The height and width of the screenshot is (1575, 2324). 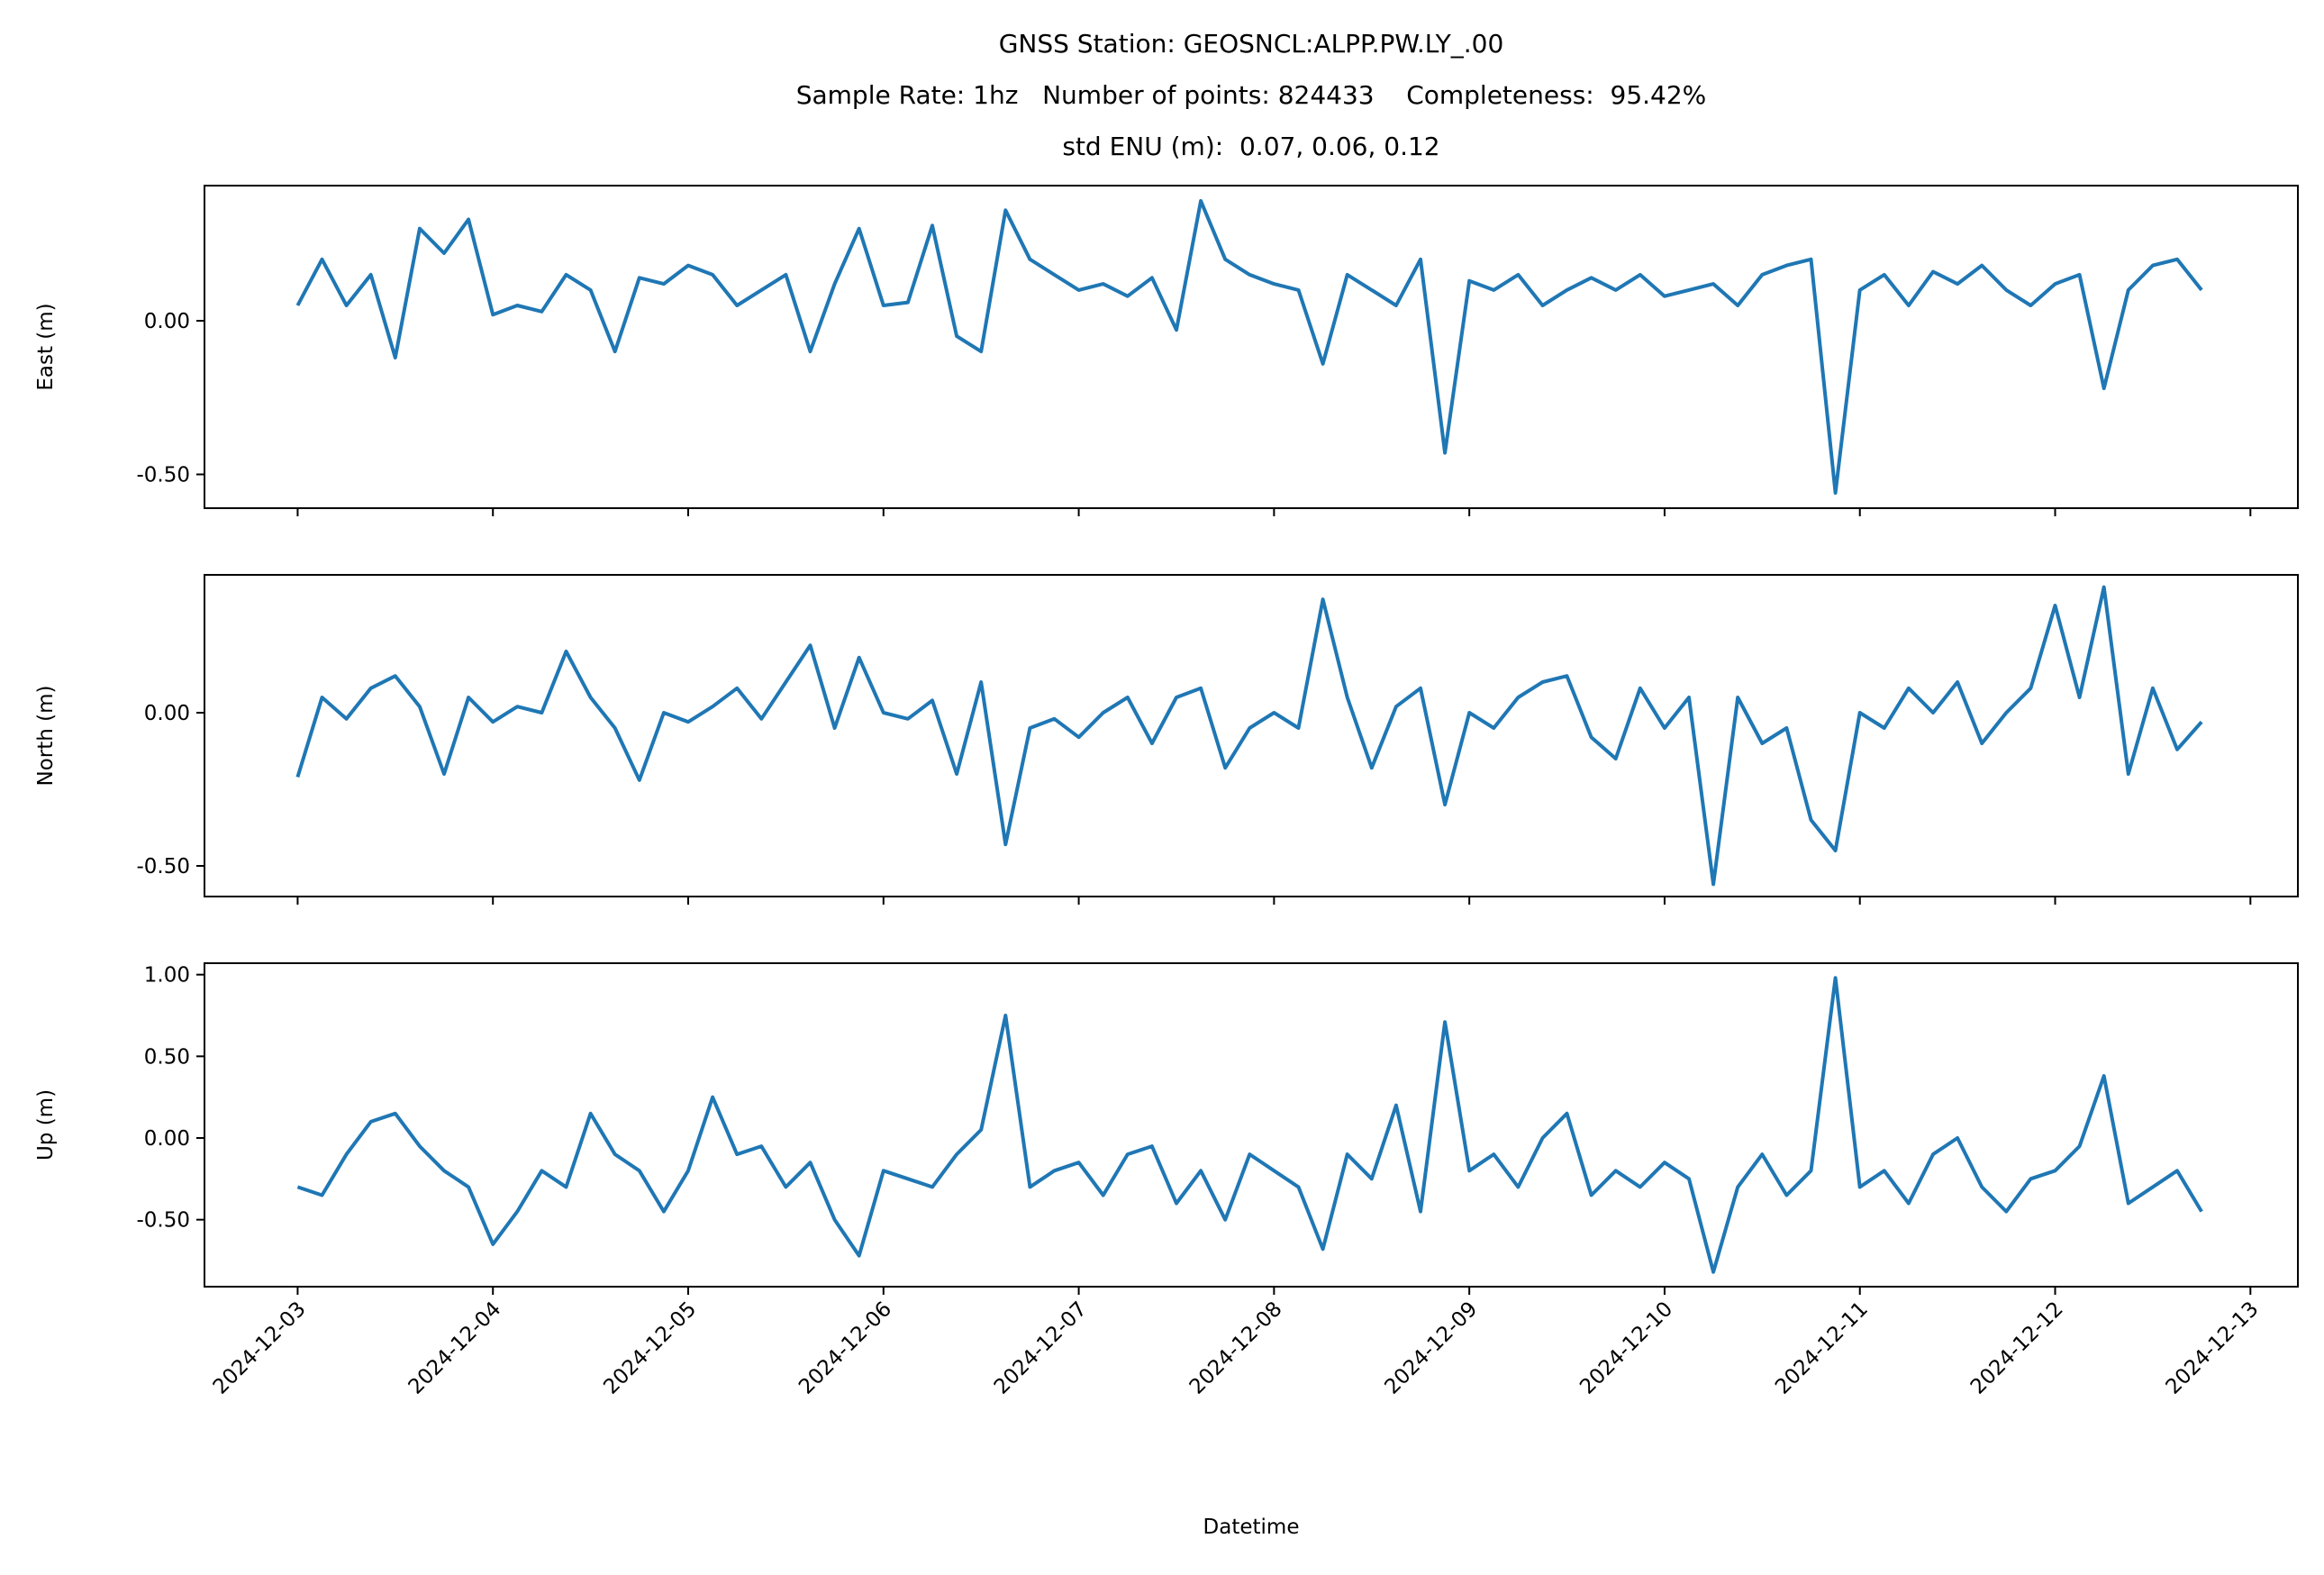 What do you see at coordinates (1431, 1348) in the screenshot?
I see `x-tick-label: 2024-12-09` at bounding box center [1431, 1348].